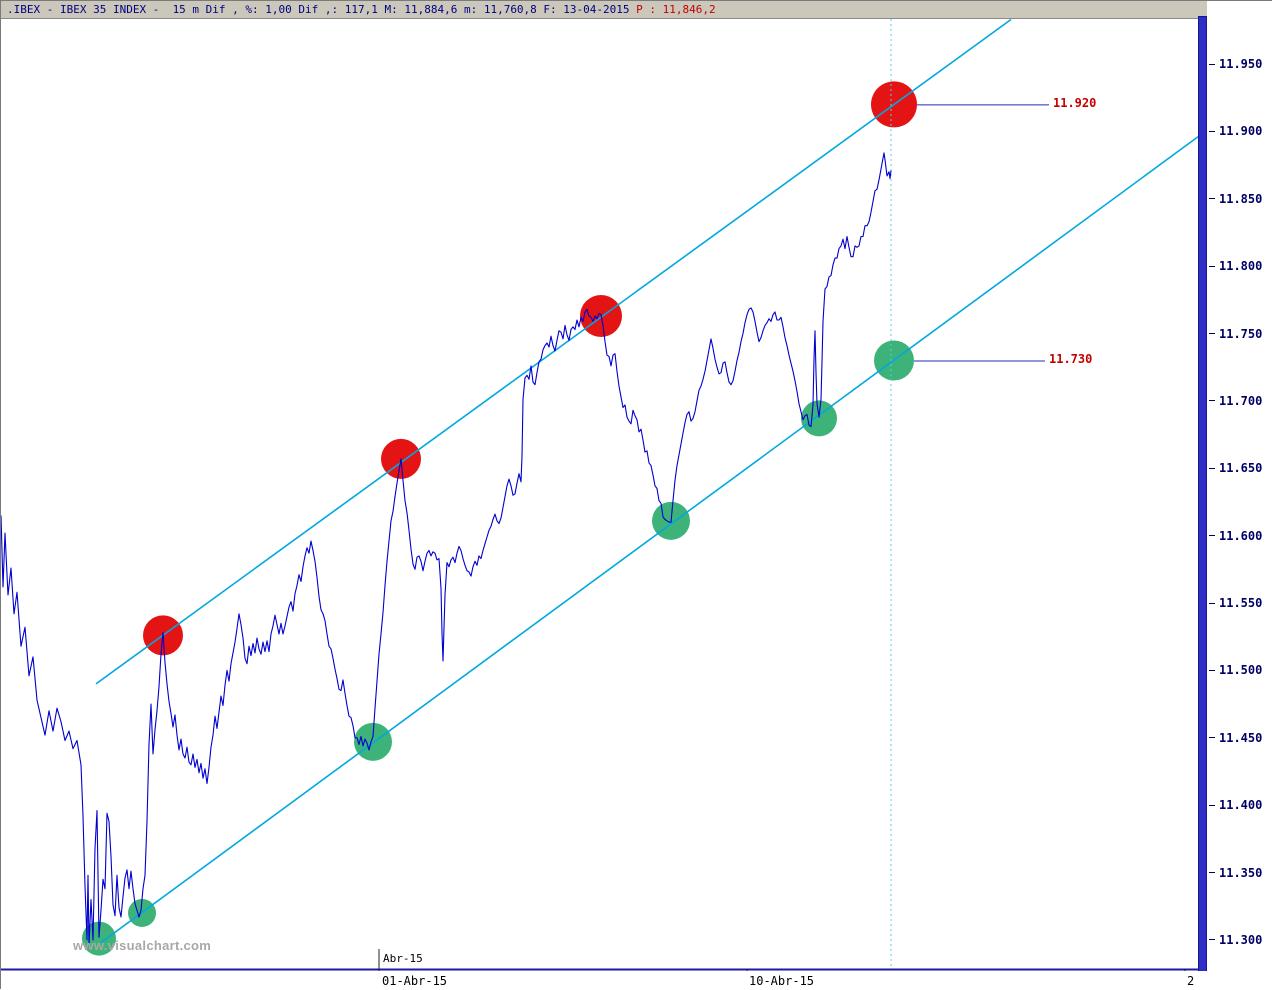 The width and height of the screenshot is (1272, 990). I want to click on y-axis-tick: 11.600, so click(1235, 536).